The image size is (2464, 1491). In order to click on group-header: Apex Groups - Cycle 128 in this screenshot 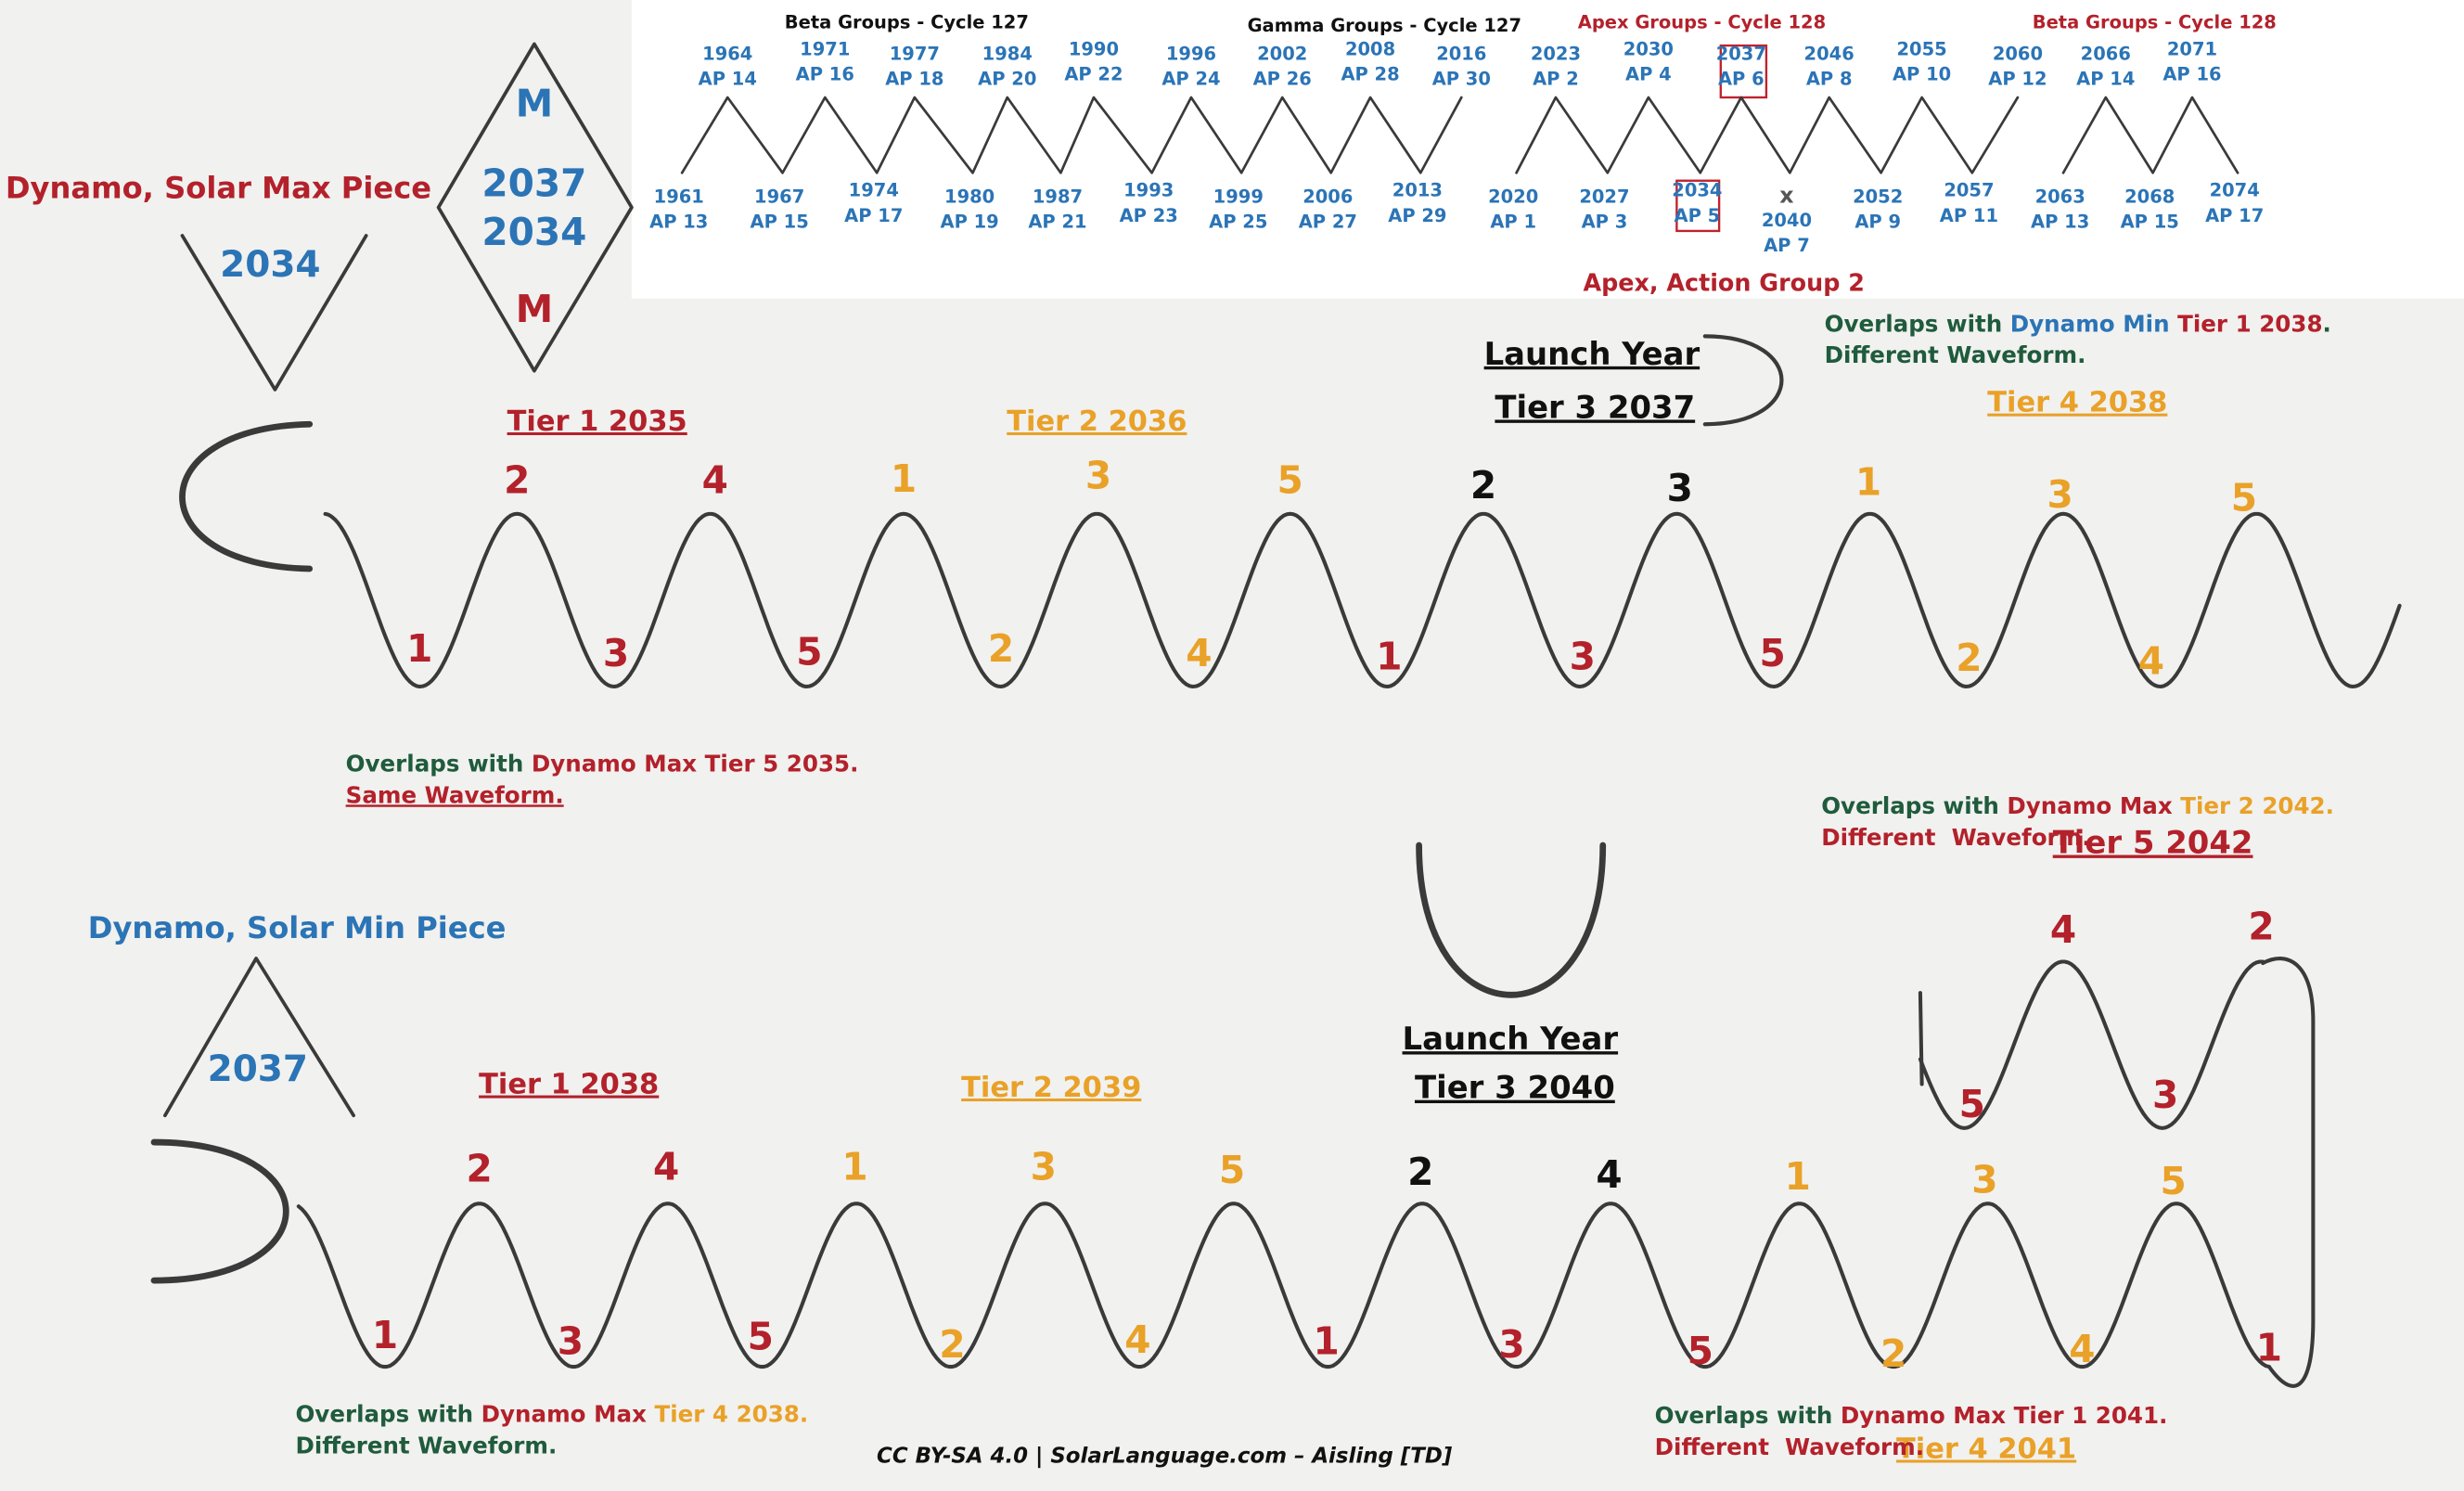, I will do `click(1702, 21)`.